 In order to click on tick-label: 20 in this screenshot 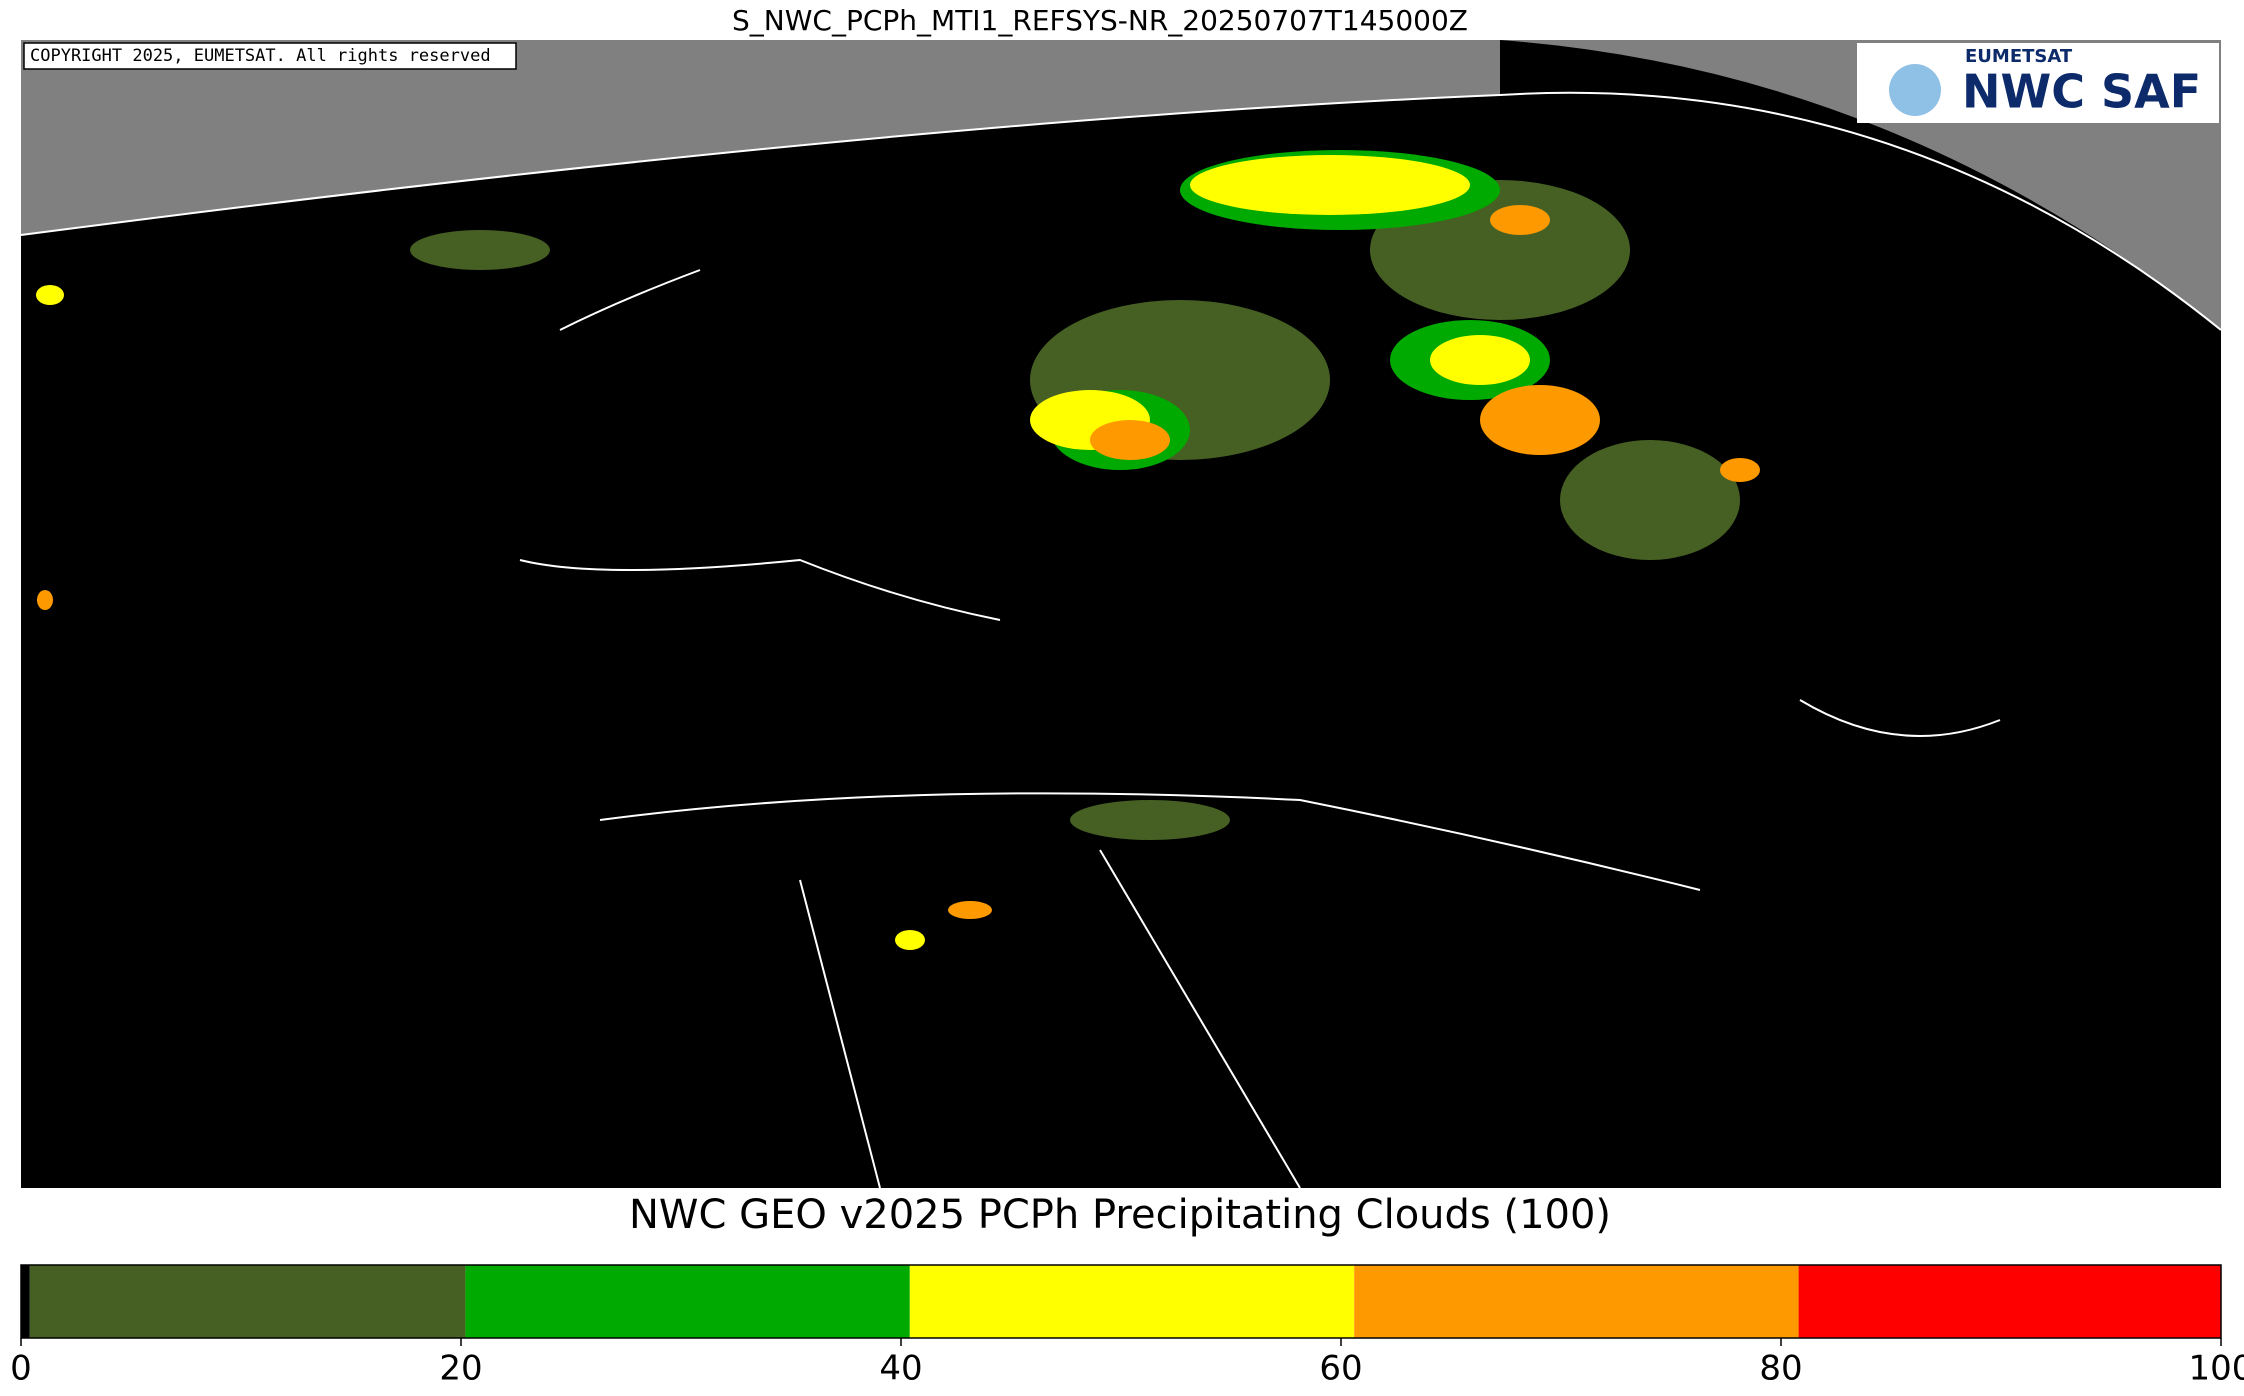, I will do `click(460, 1369)`.